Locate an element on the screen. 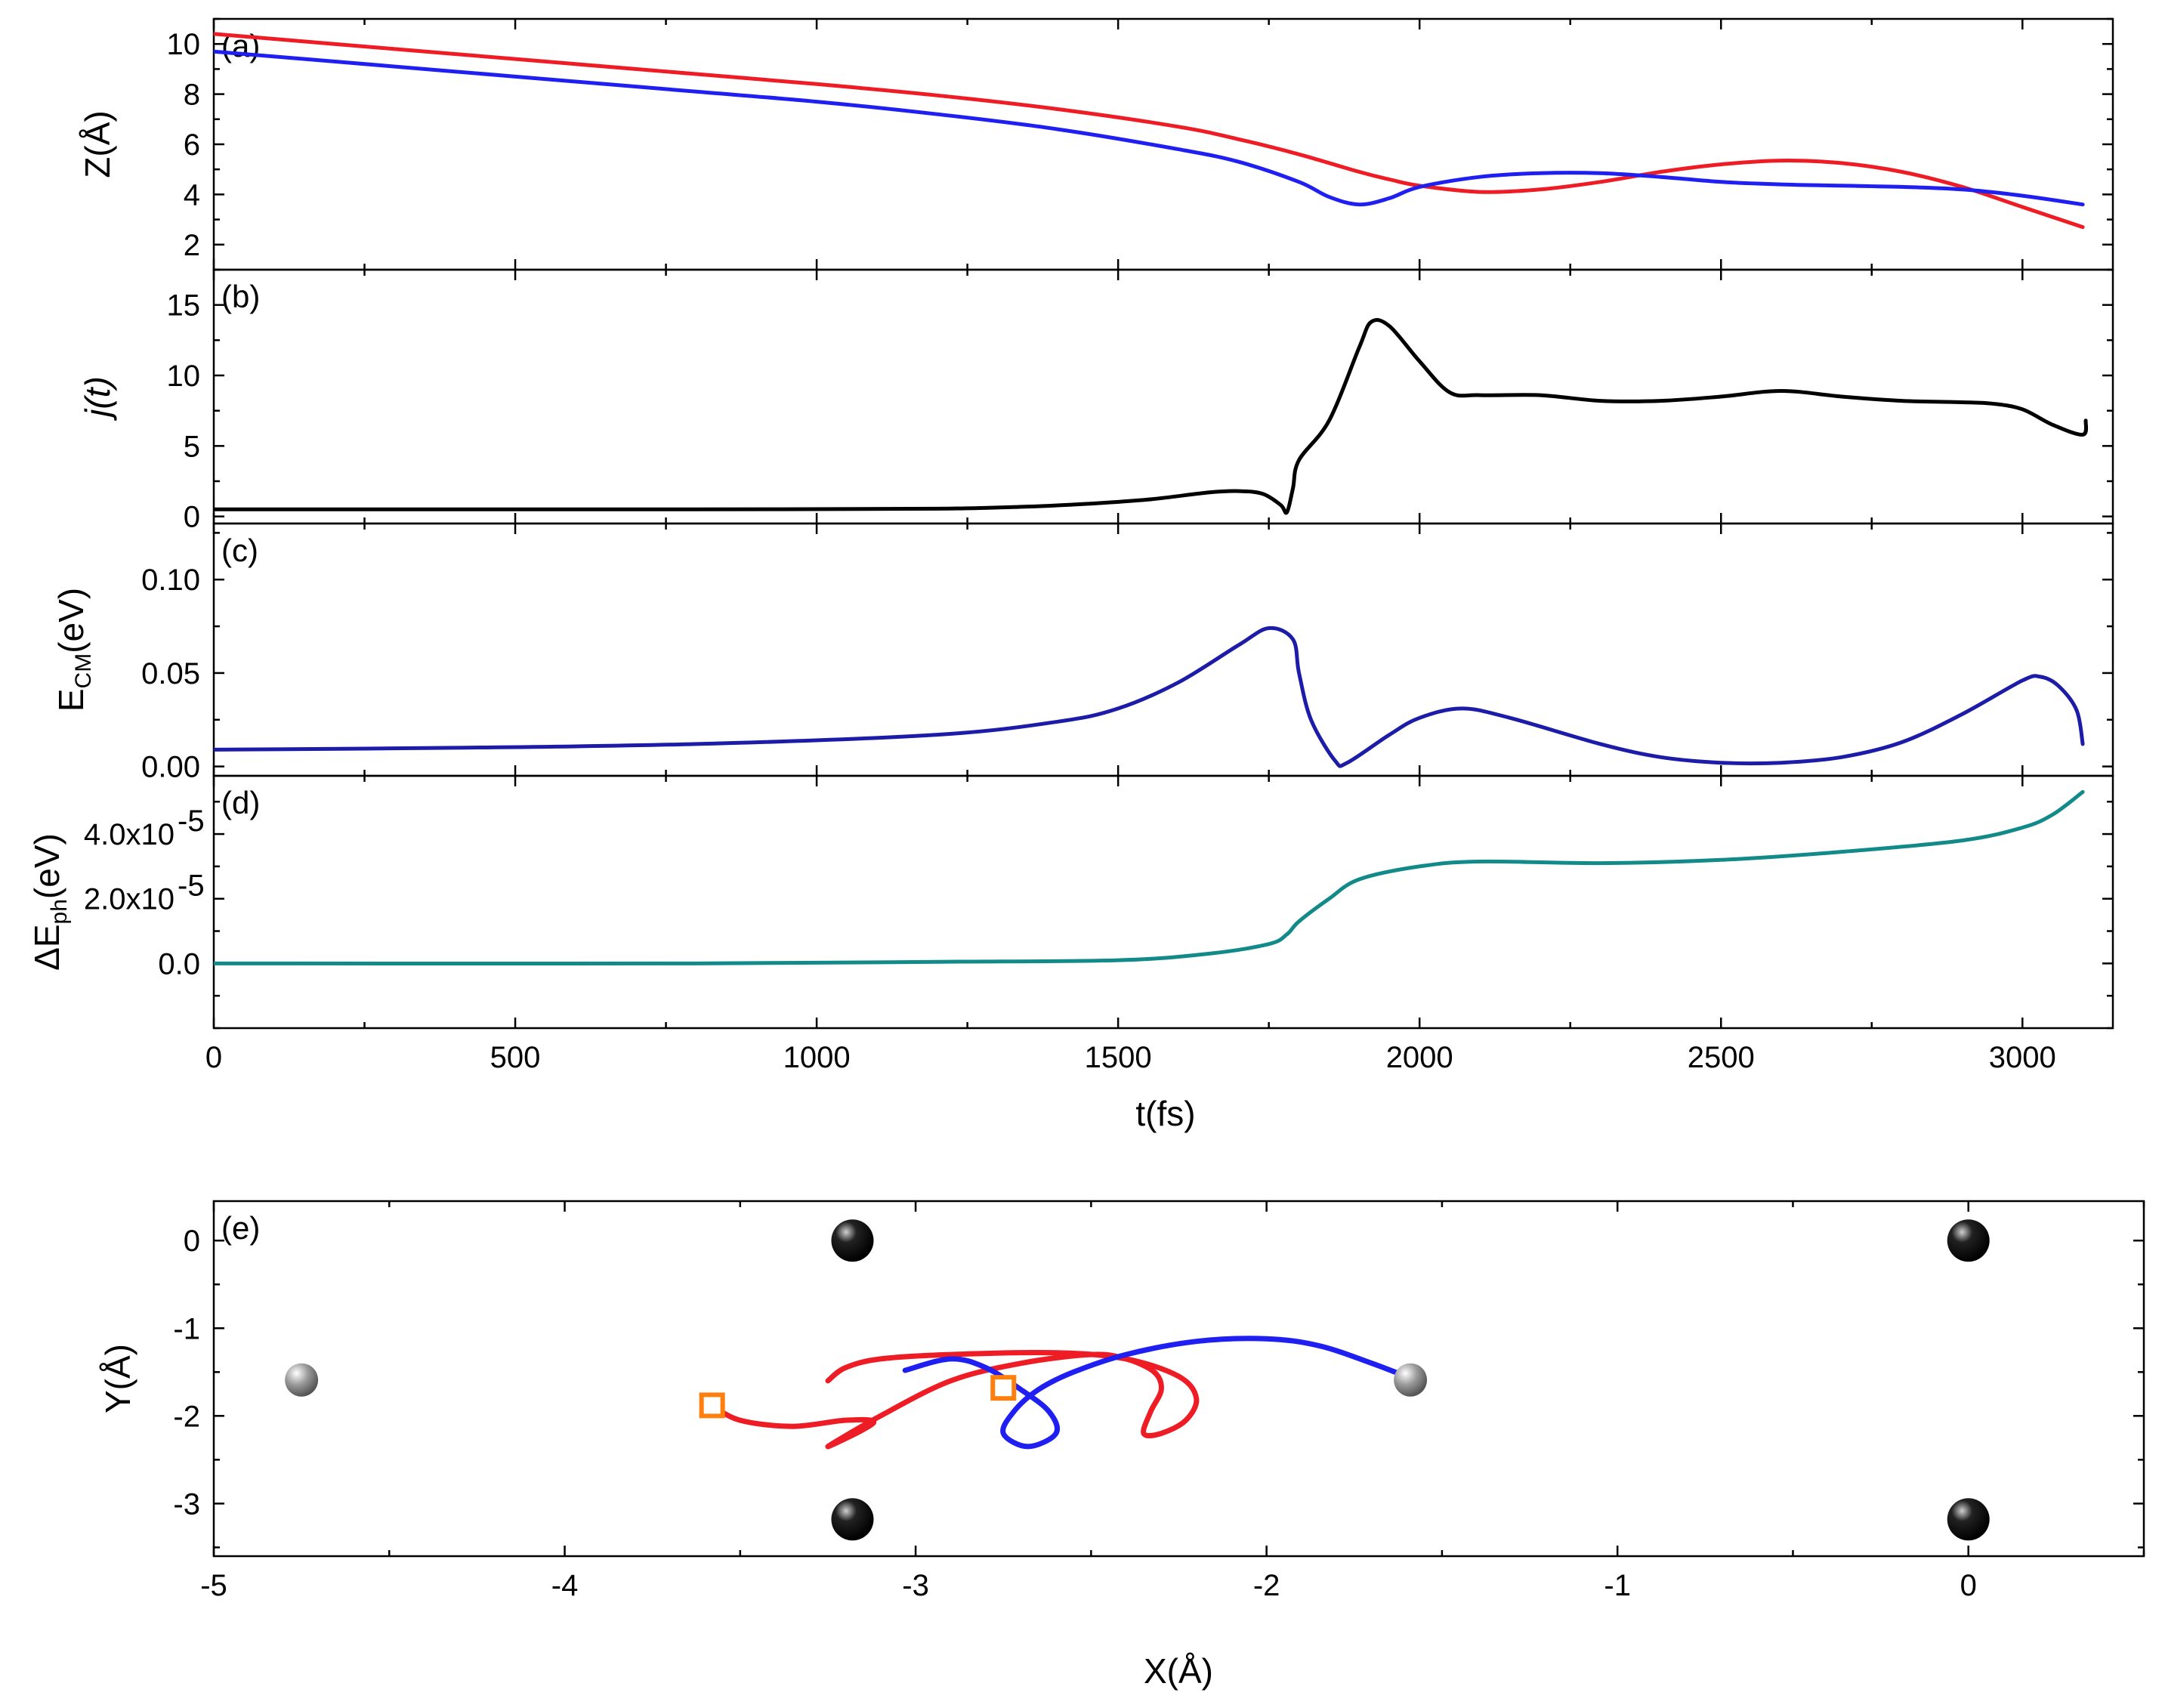  y-tick-label: -3 is located at coordinates (186, 1504).